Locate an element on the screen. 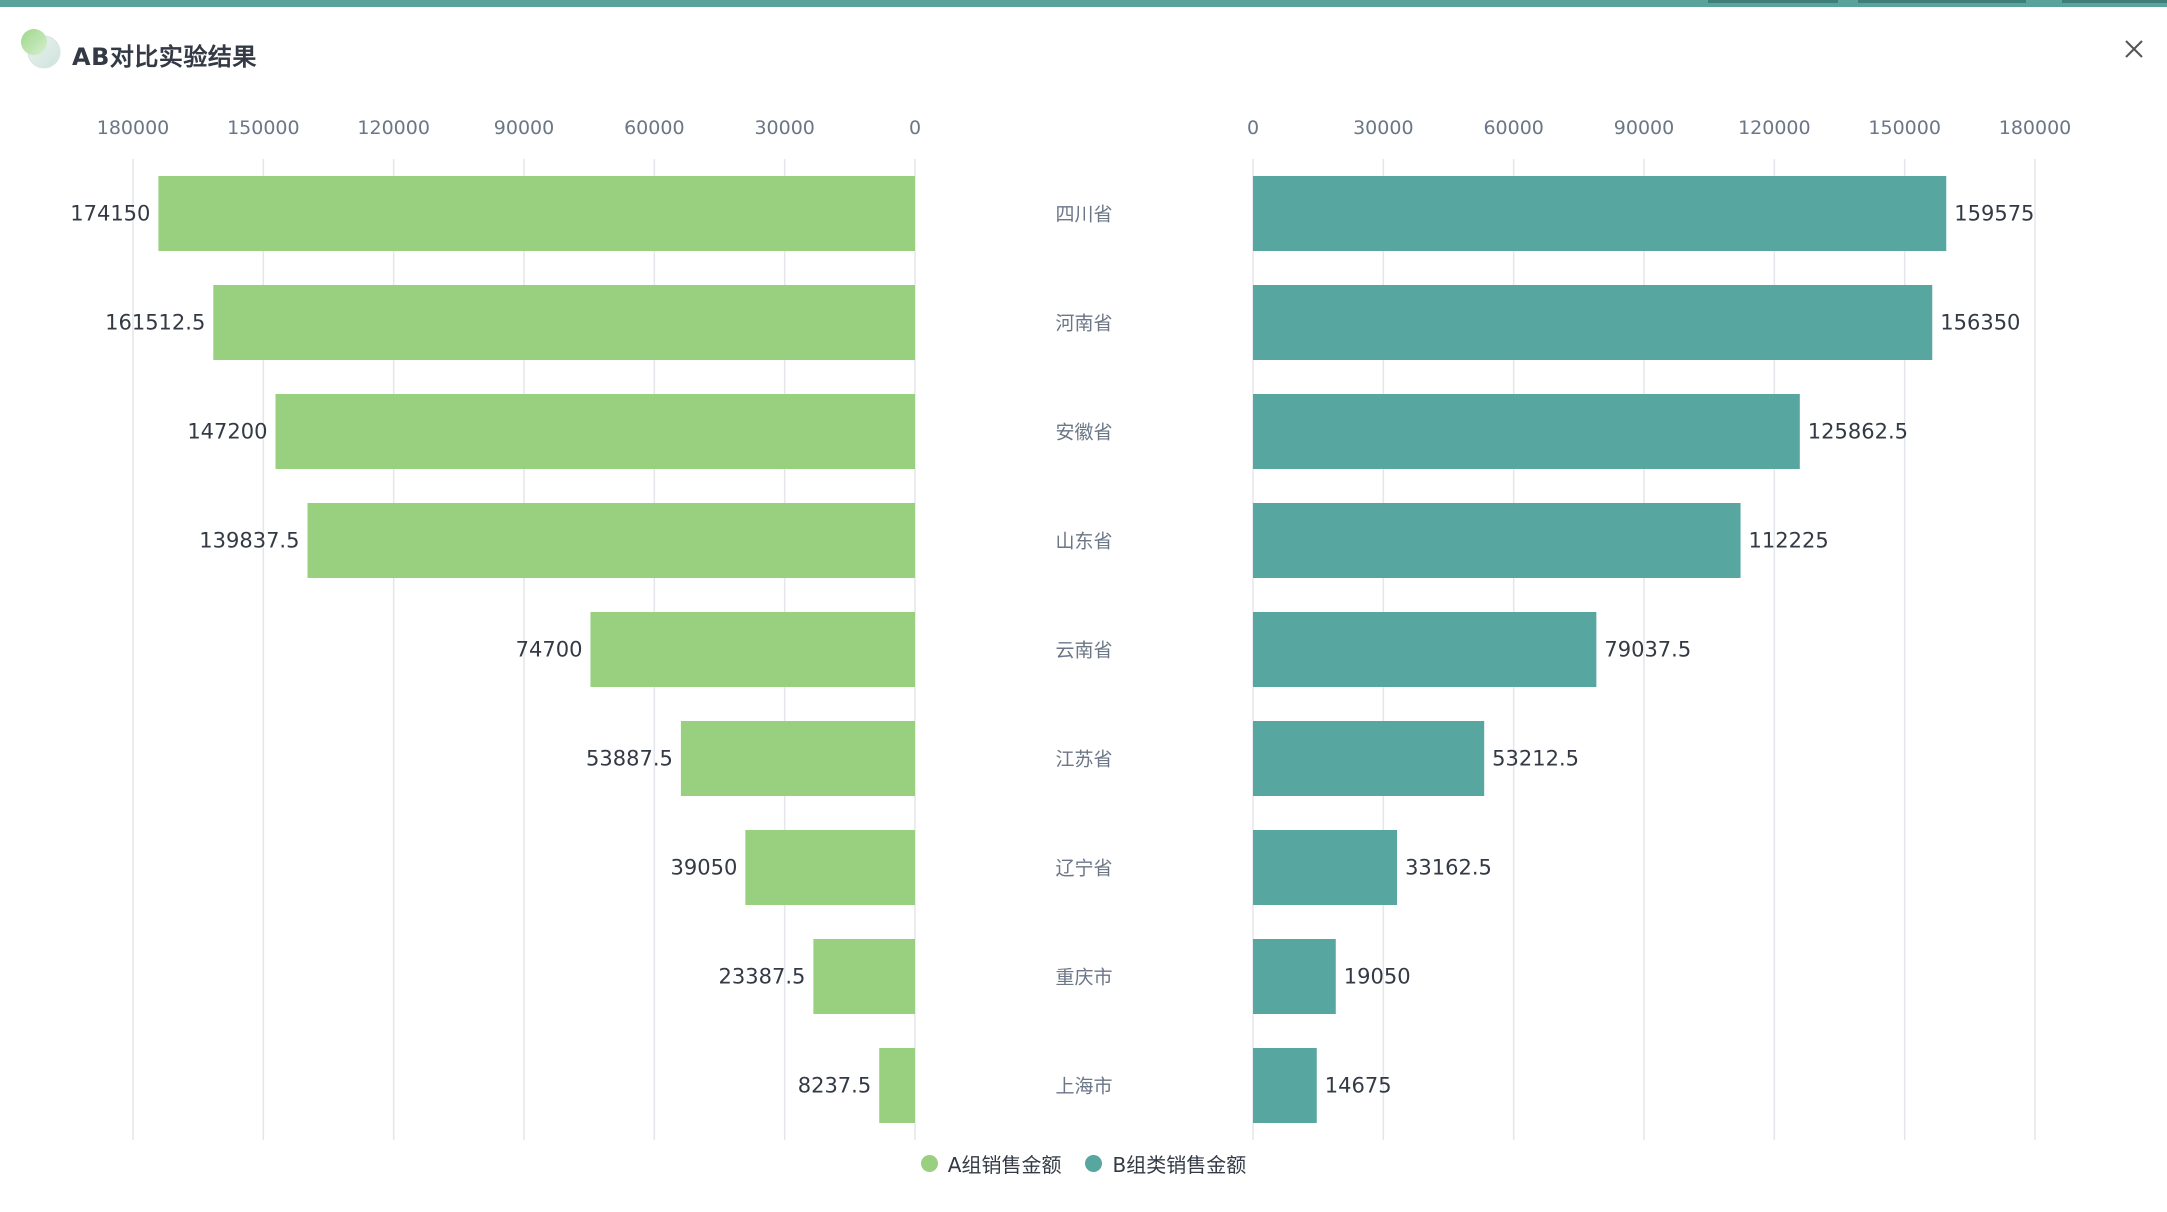  left-axis-ticks: 0 30000 60000 90000 120000 150000 180000 is located at coordinates (509, 128).